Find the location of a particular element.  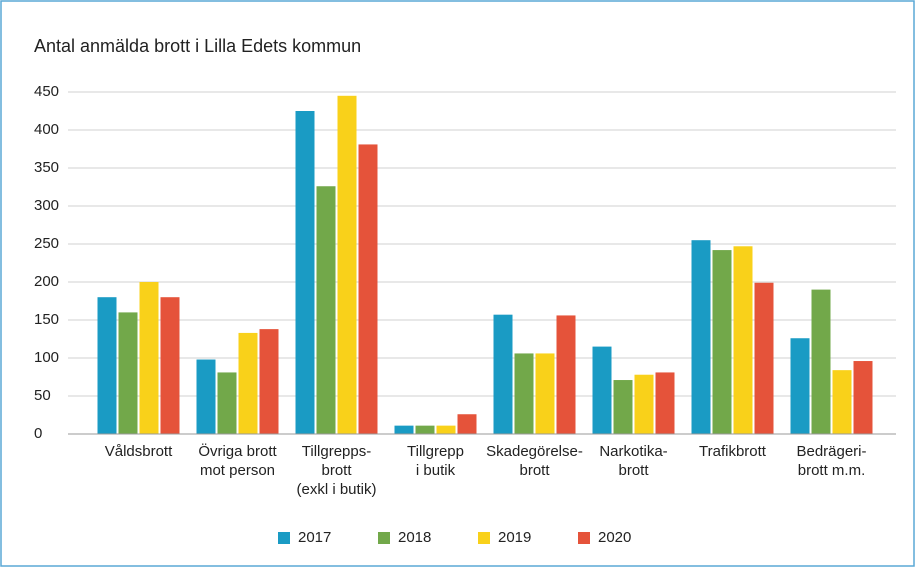

x-tick-label: Övriga brott is located at coordinates (237, 451).